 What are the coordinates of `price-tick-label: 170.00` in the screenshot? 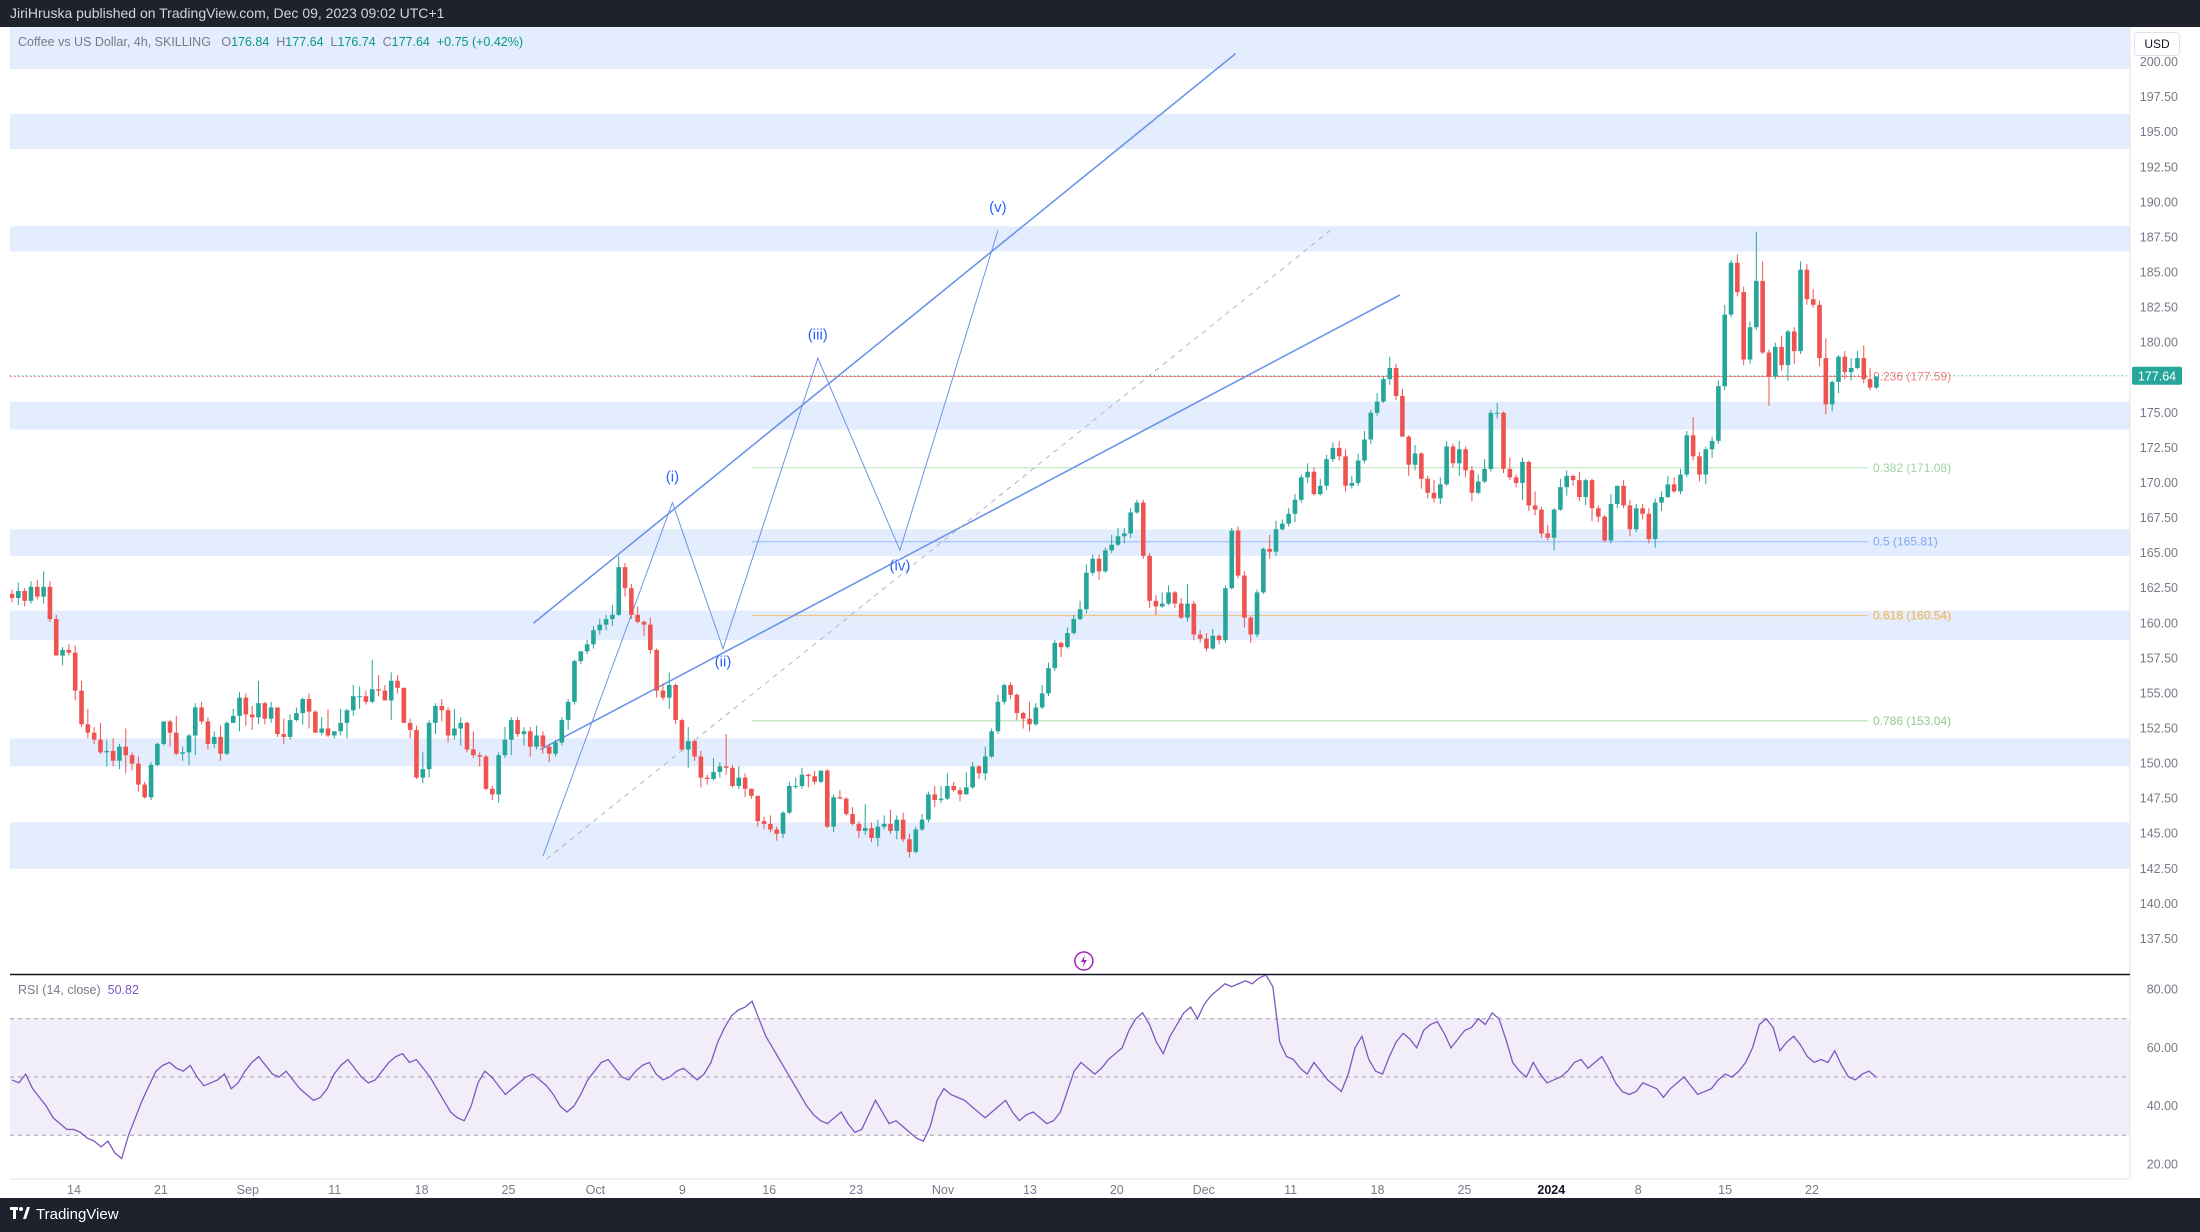 It's located at (2159, 483).